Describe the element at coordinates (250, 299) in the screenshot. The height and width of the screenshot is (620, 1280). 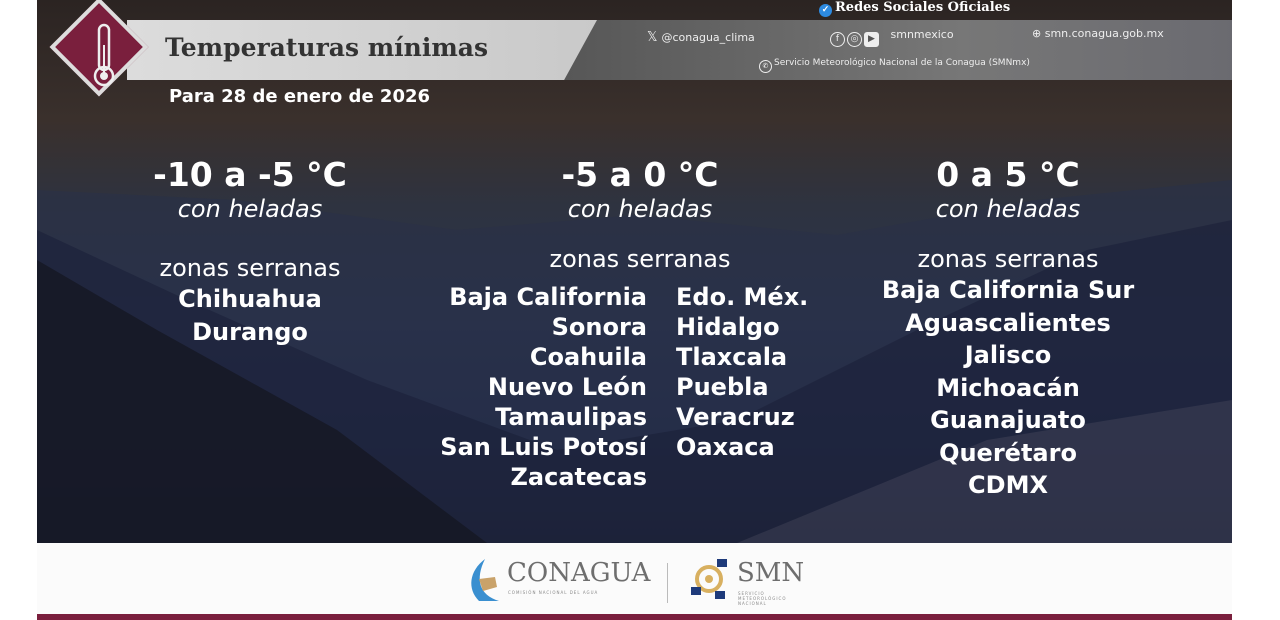
I see `state: Chihuahua` at that location.